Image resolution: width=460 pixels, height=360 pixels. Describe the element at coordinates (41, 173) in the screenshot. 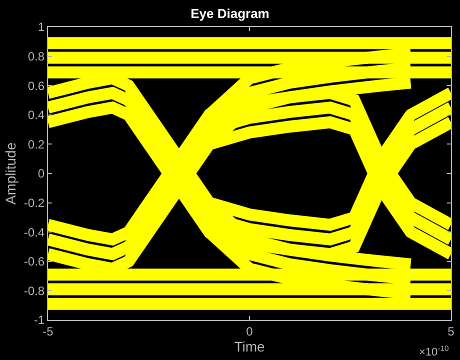

I see `y-tick-label: 0` at that location.